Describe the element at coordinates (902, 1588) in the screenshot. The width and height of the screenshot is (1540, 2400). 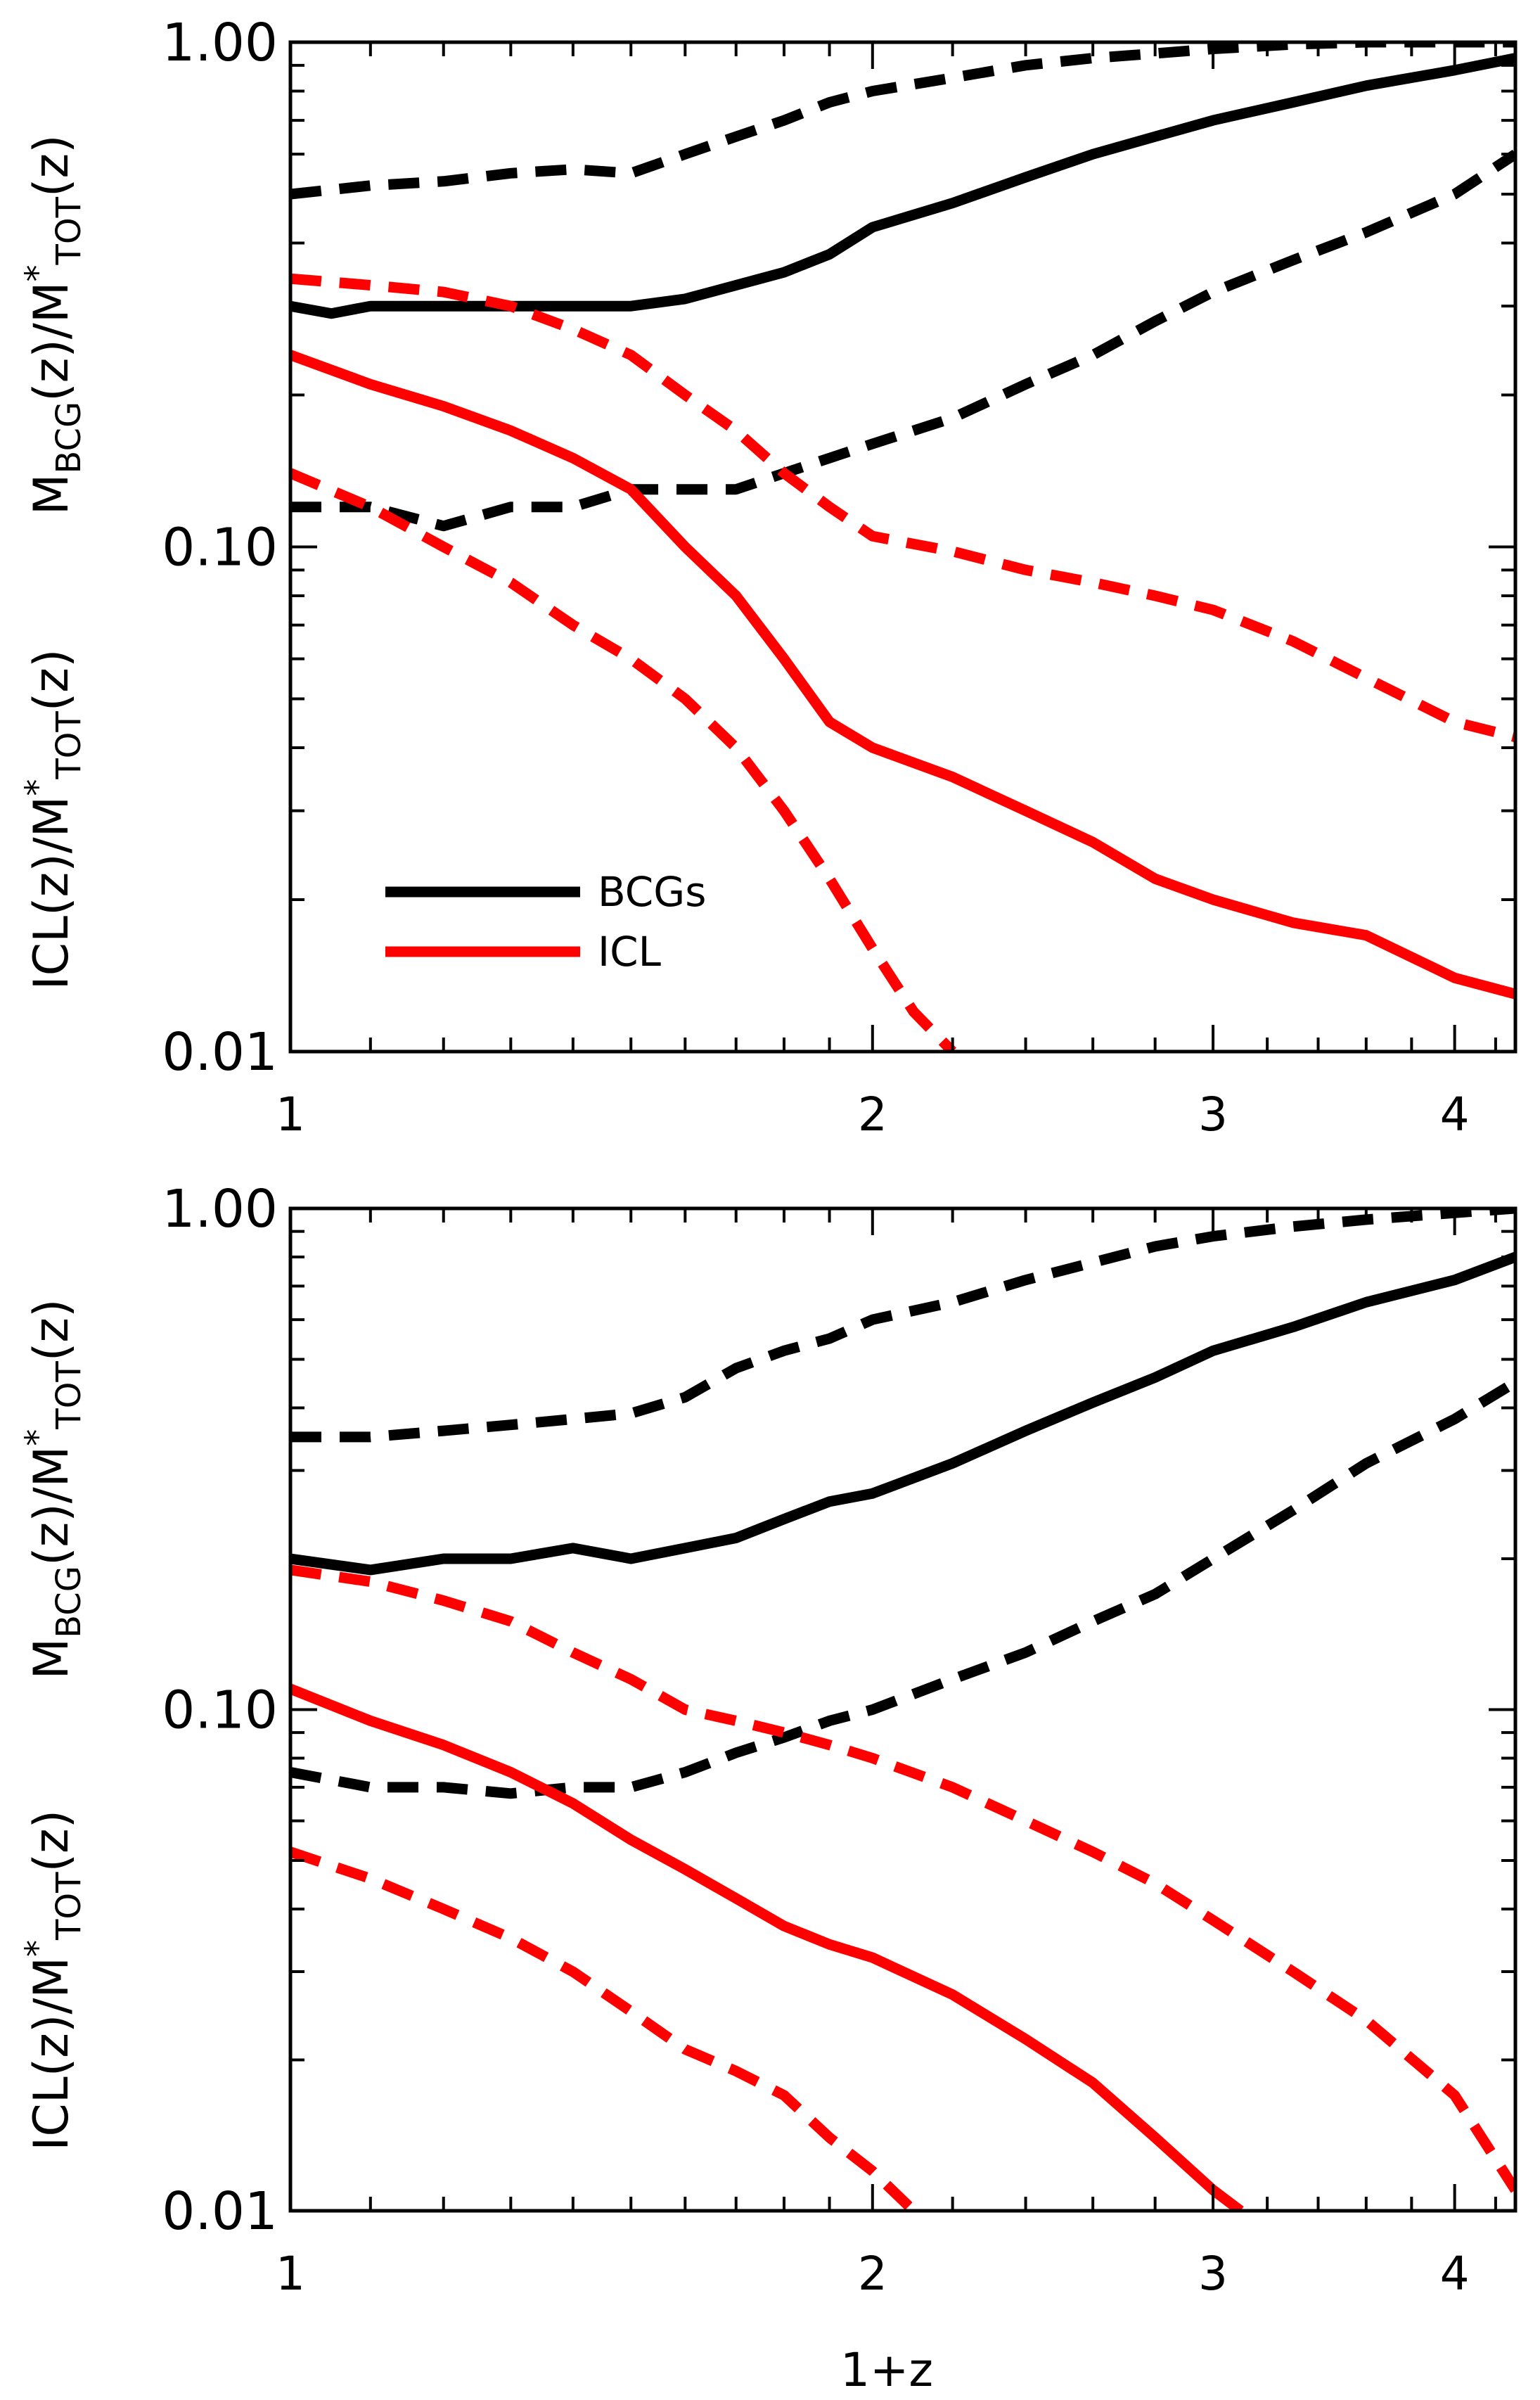
I see `series-bcg-lower-bottom` at that location.